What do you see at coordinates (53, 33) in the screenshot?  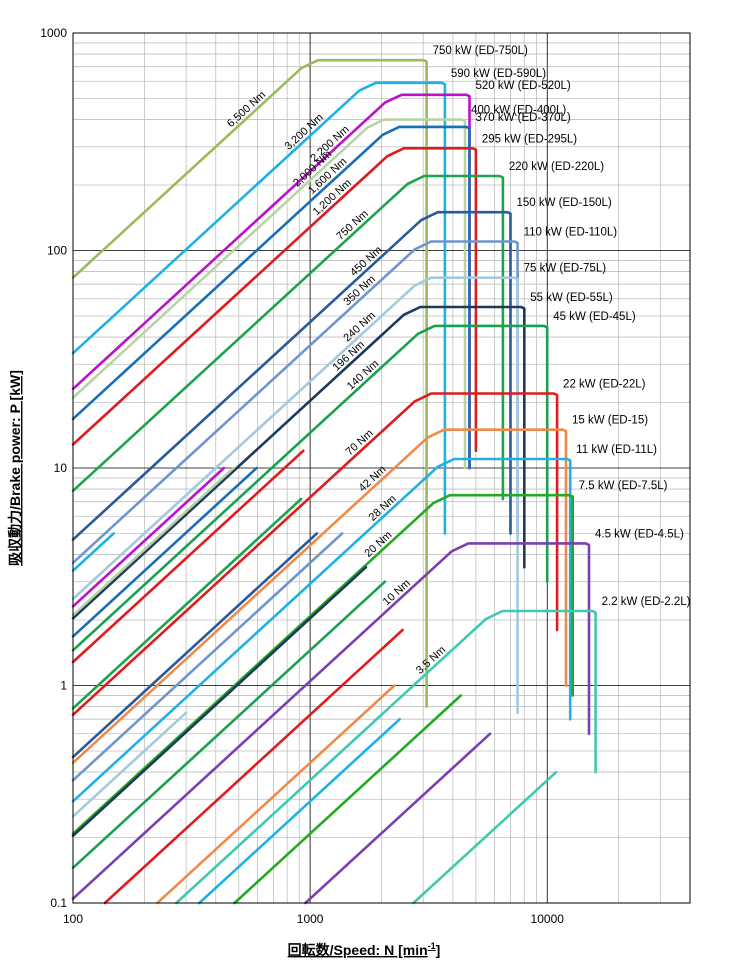 I see `y-tick-label: 1000` at bounding box center [53, 33].